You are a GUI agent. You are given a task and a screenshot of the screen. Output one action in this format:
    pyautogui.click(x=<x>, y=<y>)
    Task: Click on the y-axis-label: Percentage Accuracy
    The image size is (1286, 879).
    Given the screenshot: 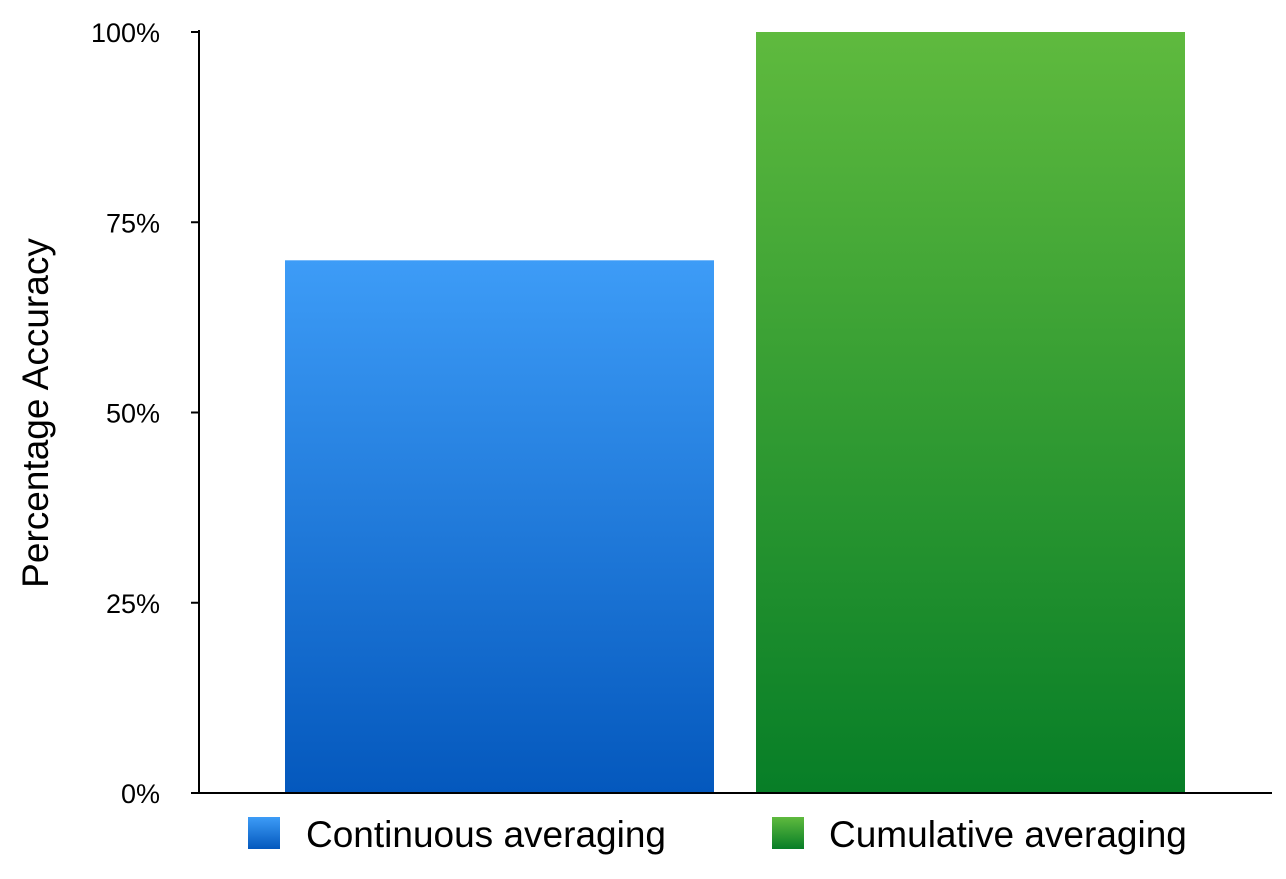 What is the action you would take?
    pyautogui.click(x=35, y=413)
    